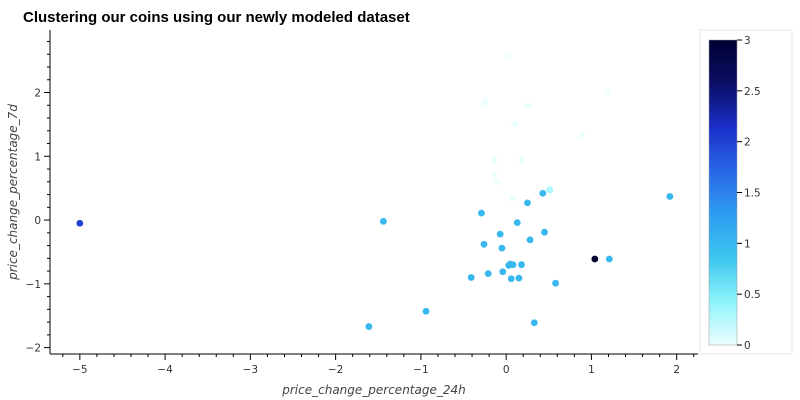  Describe the element at coordinates (378, 365) in the screenshot. I see `x-axis-ticks: −5 −4 −3 −2 −1 0 1 2` at that location.